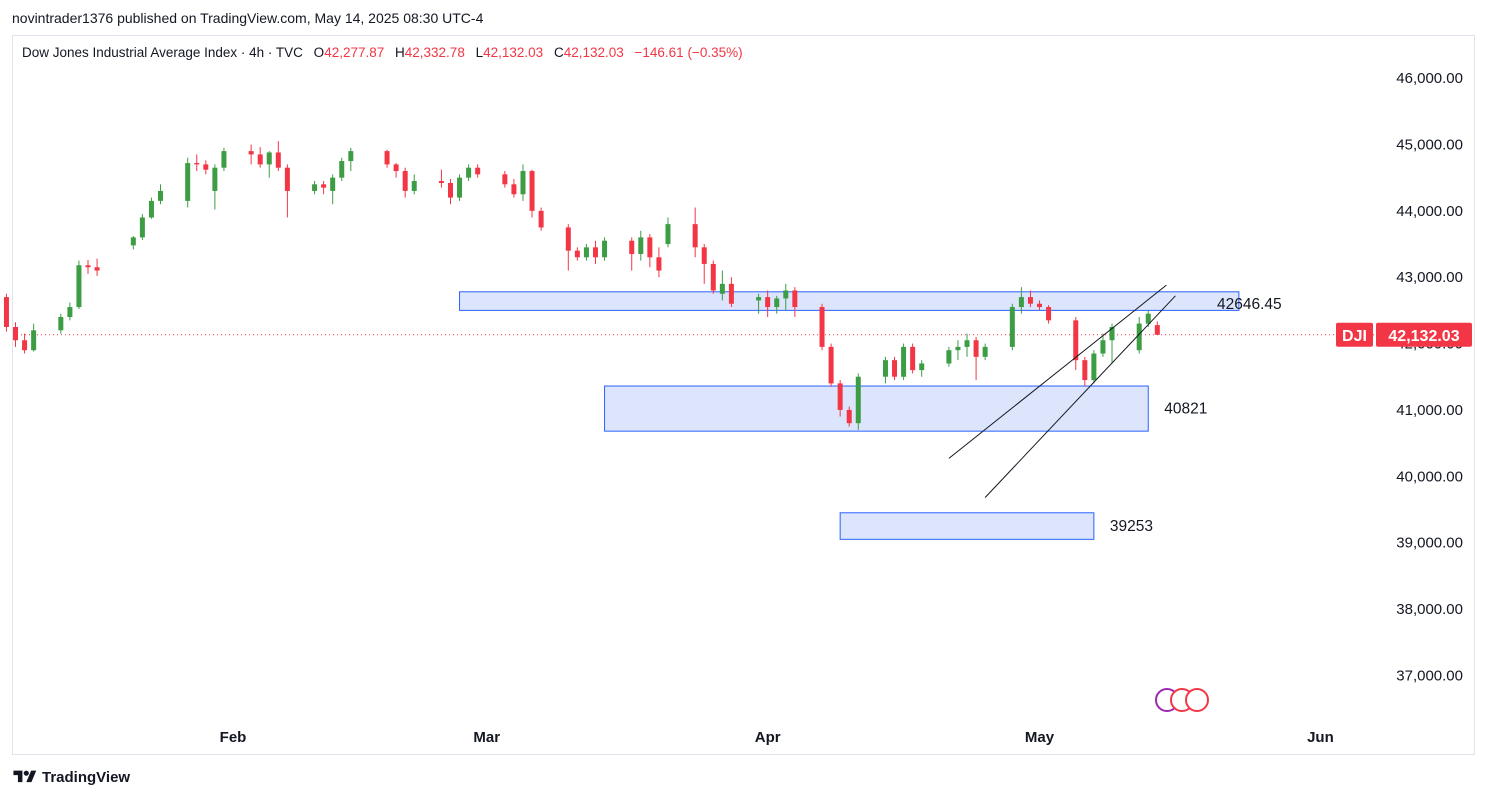  I want to click on price-badge-text: 42,132.03, so click(1423, 336).